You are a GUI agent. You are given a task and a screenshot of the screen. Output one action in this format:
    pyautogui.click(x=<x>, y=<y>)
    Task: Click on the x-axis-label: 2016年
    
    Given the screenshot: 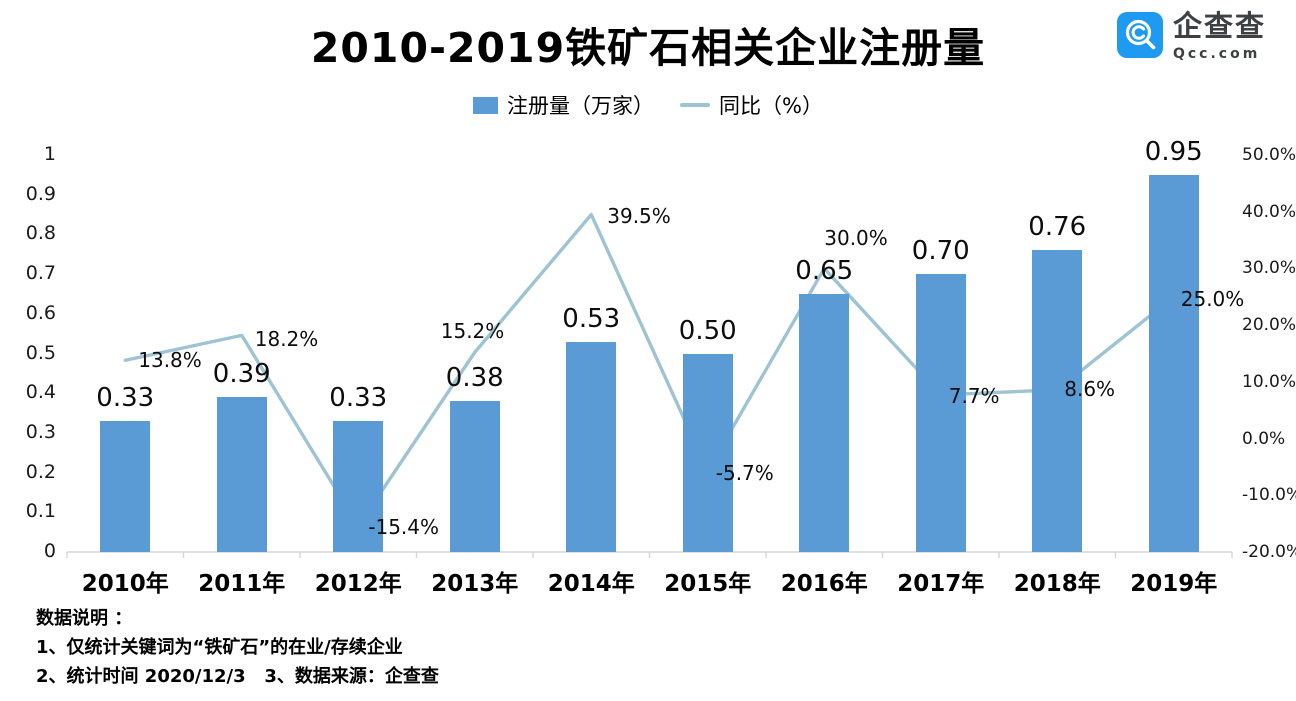 What is the action you would take?
    pyautogui.click(x=824, y=584)
    